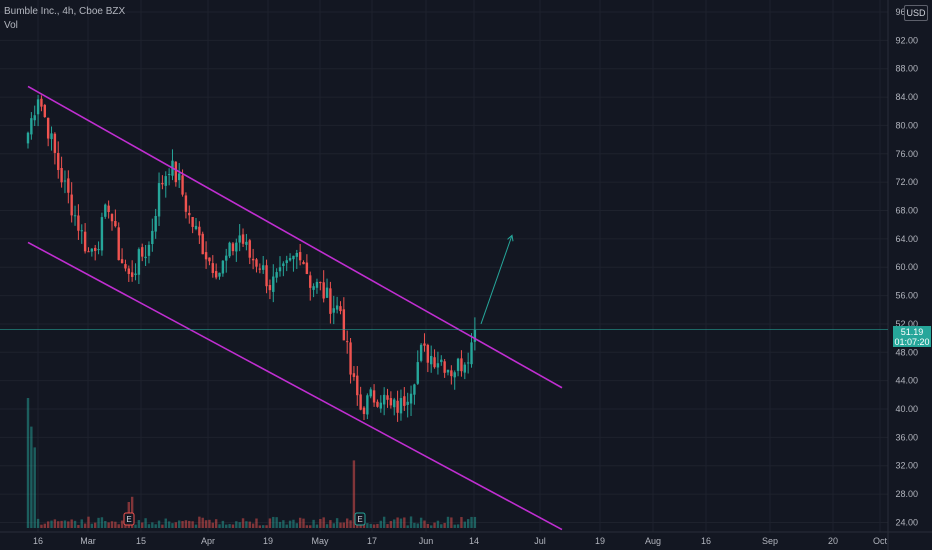  I want to click on time-tick-label: 20, so click(833, 541).